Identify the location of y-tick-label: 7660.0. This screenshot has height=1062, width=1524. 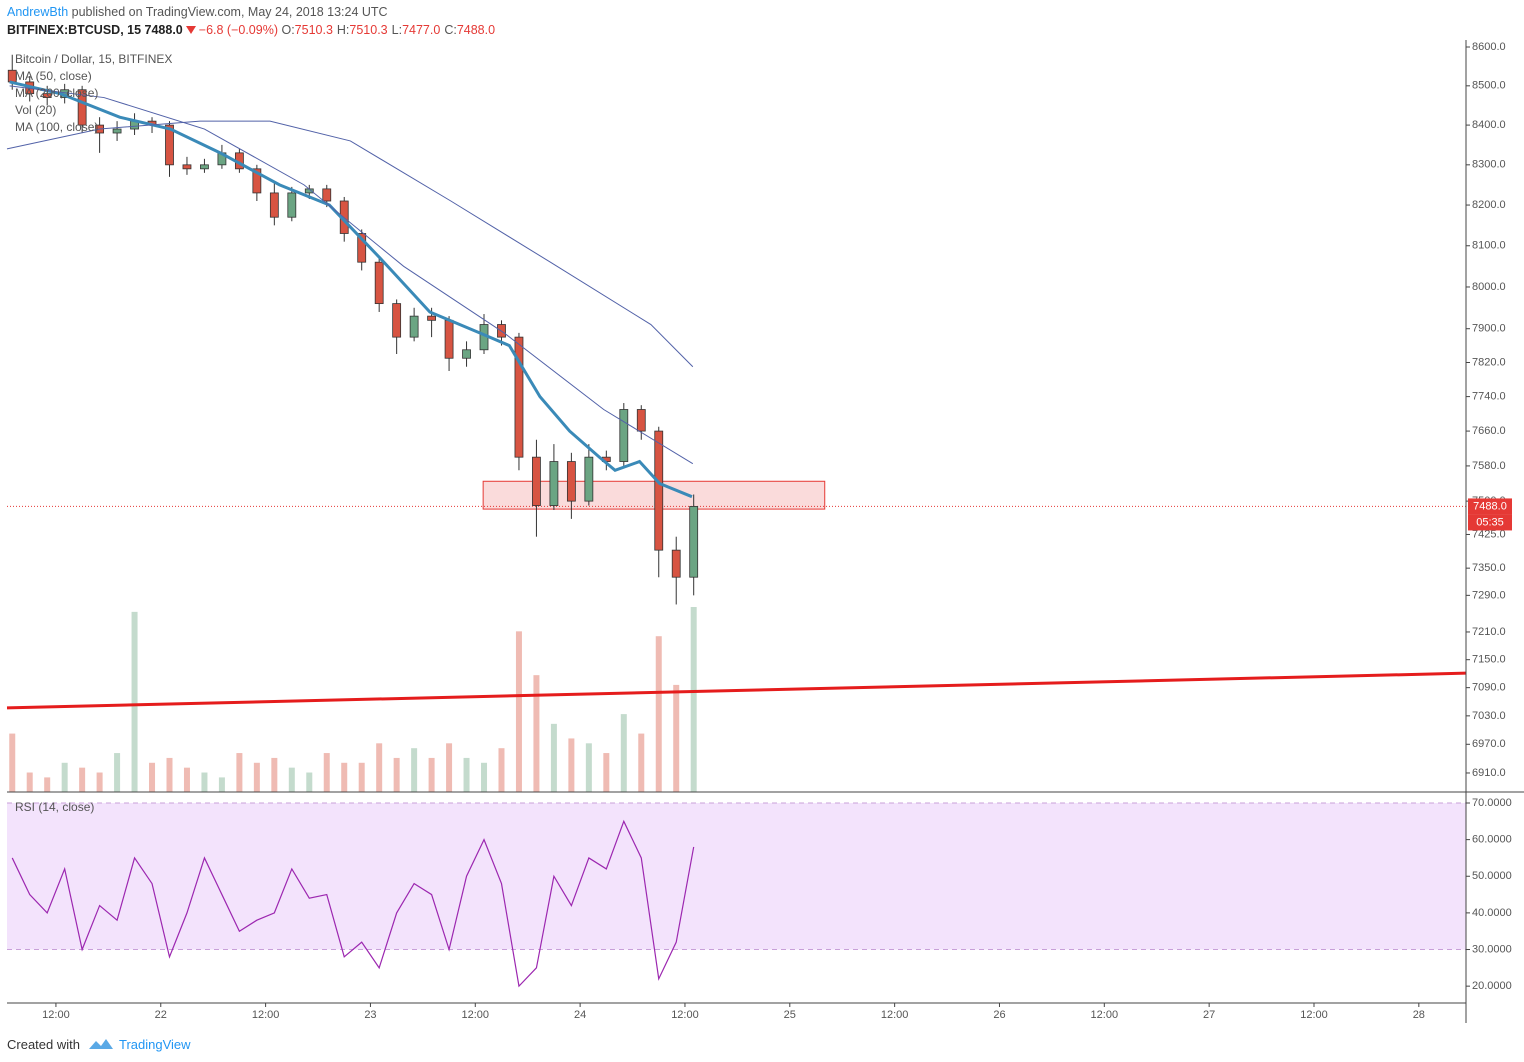
(1489, 431).